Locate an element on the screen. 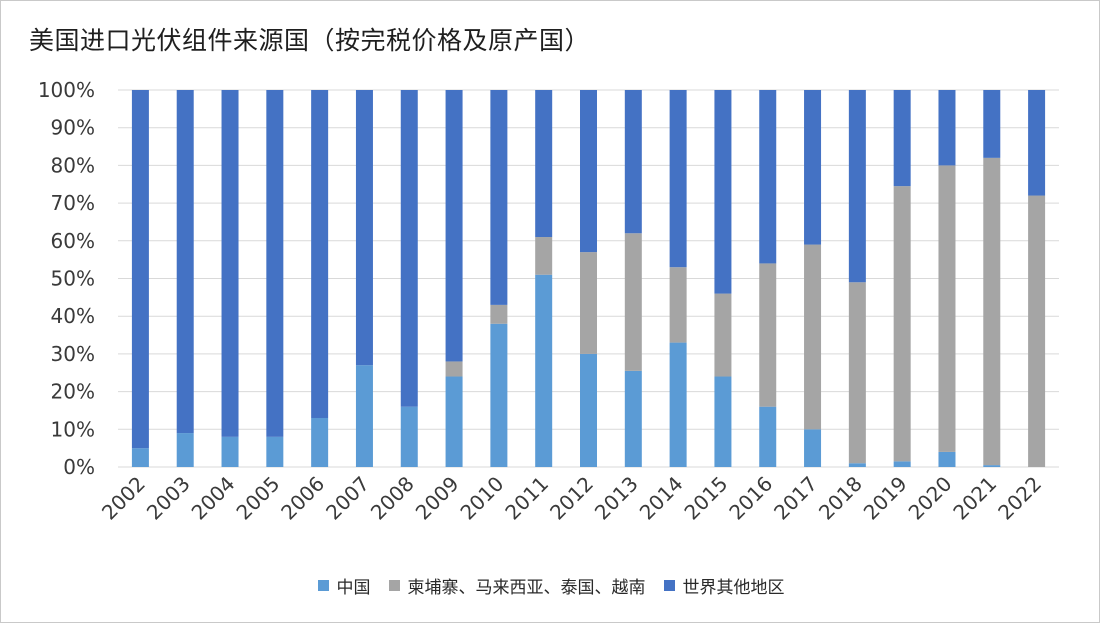  legend-item: 中国 is located at coordinates (344, 585).